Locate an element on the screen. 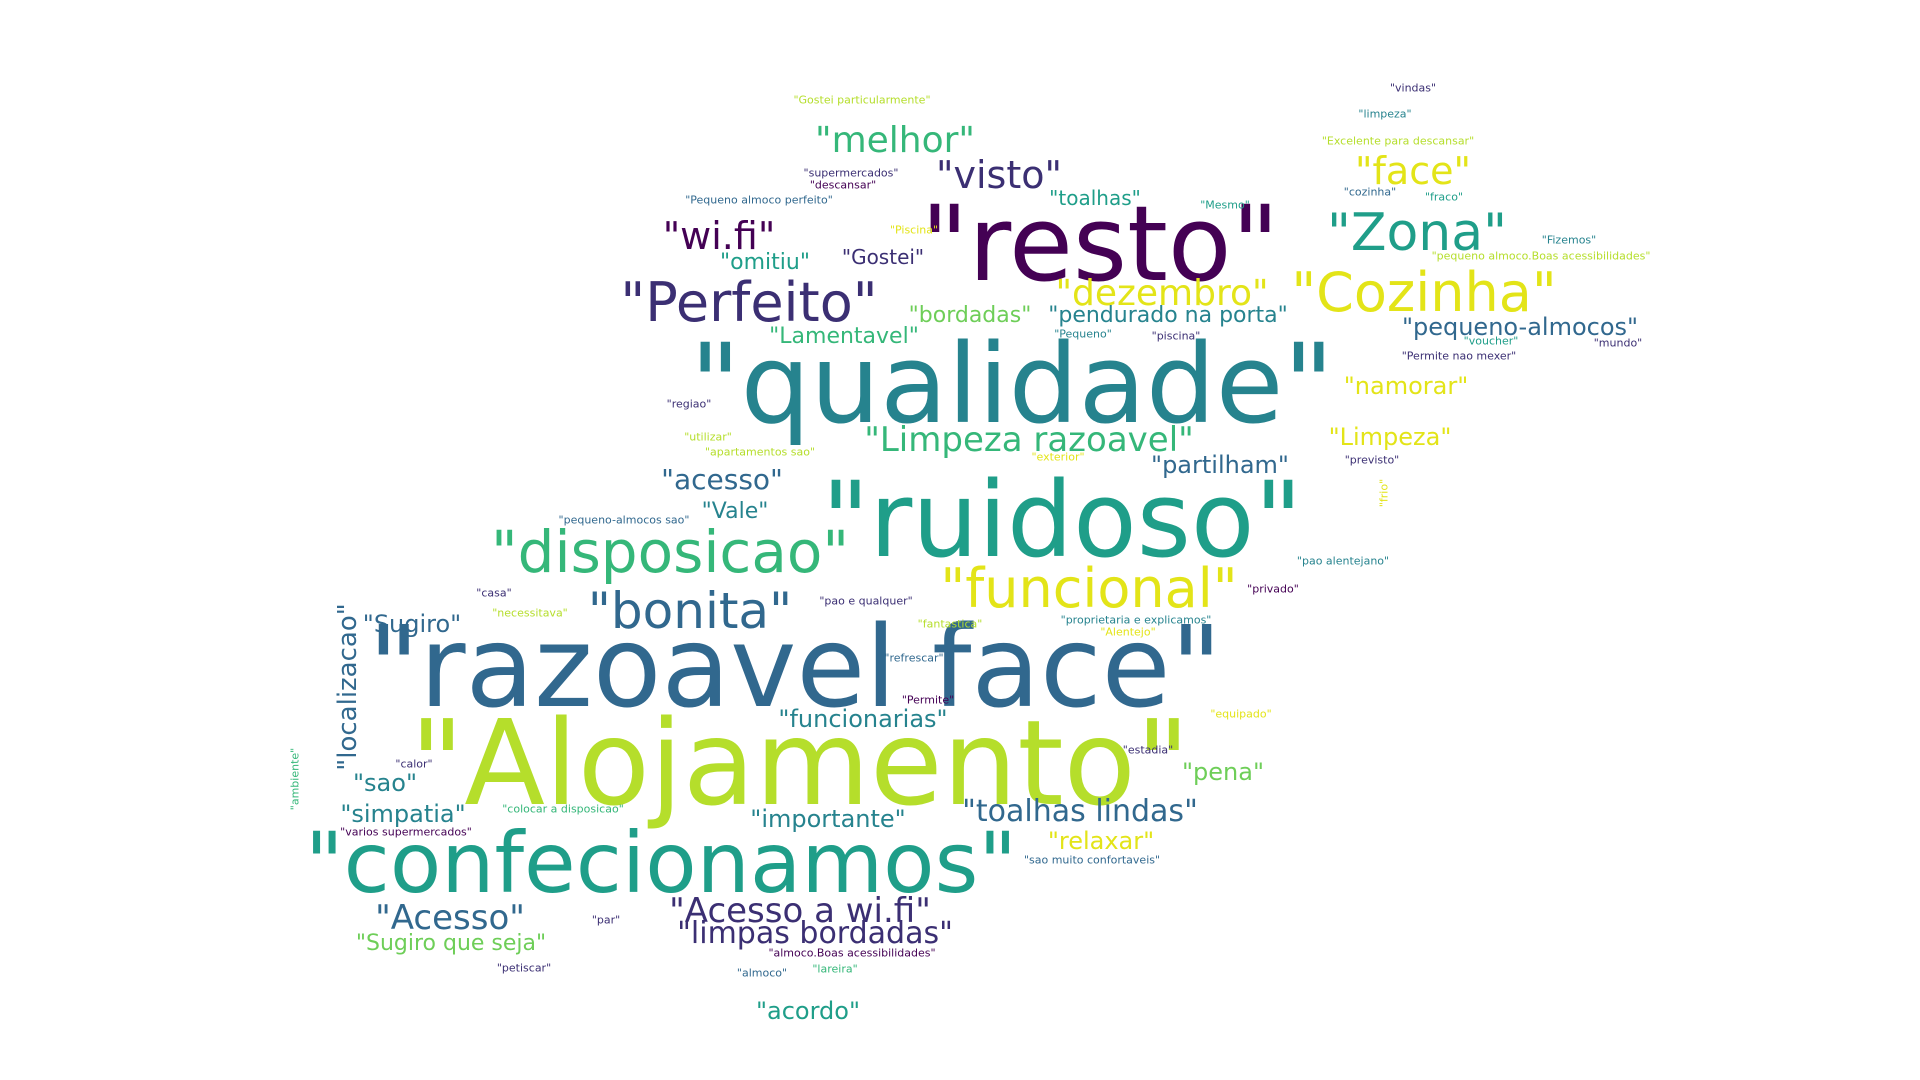  word-exterior: "exterior" is located at coordinates (1058, 457).